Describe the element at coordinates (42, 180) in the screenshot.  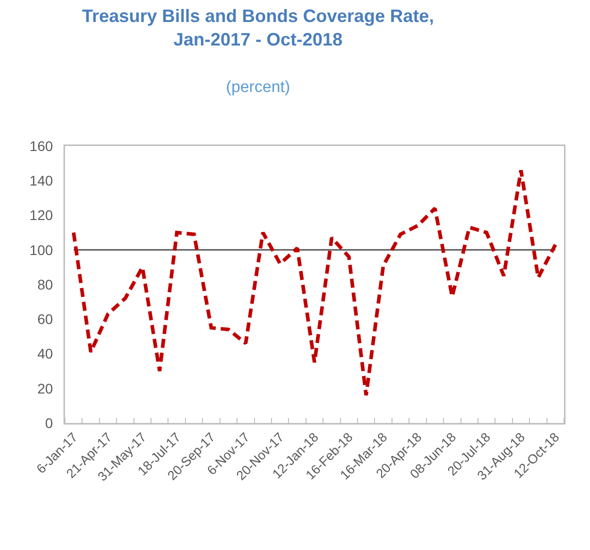
I see `y-tick-label: 140` at that location.